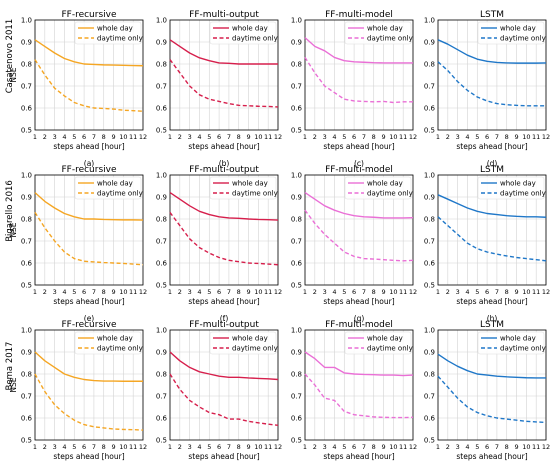 This screenshot has height=462, width=550. I want to click on panel-title: FF-multi-model, so click(359, 170).